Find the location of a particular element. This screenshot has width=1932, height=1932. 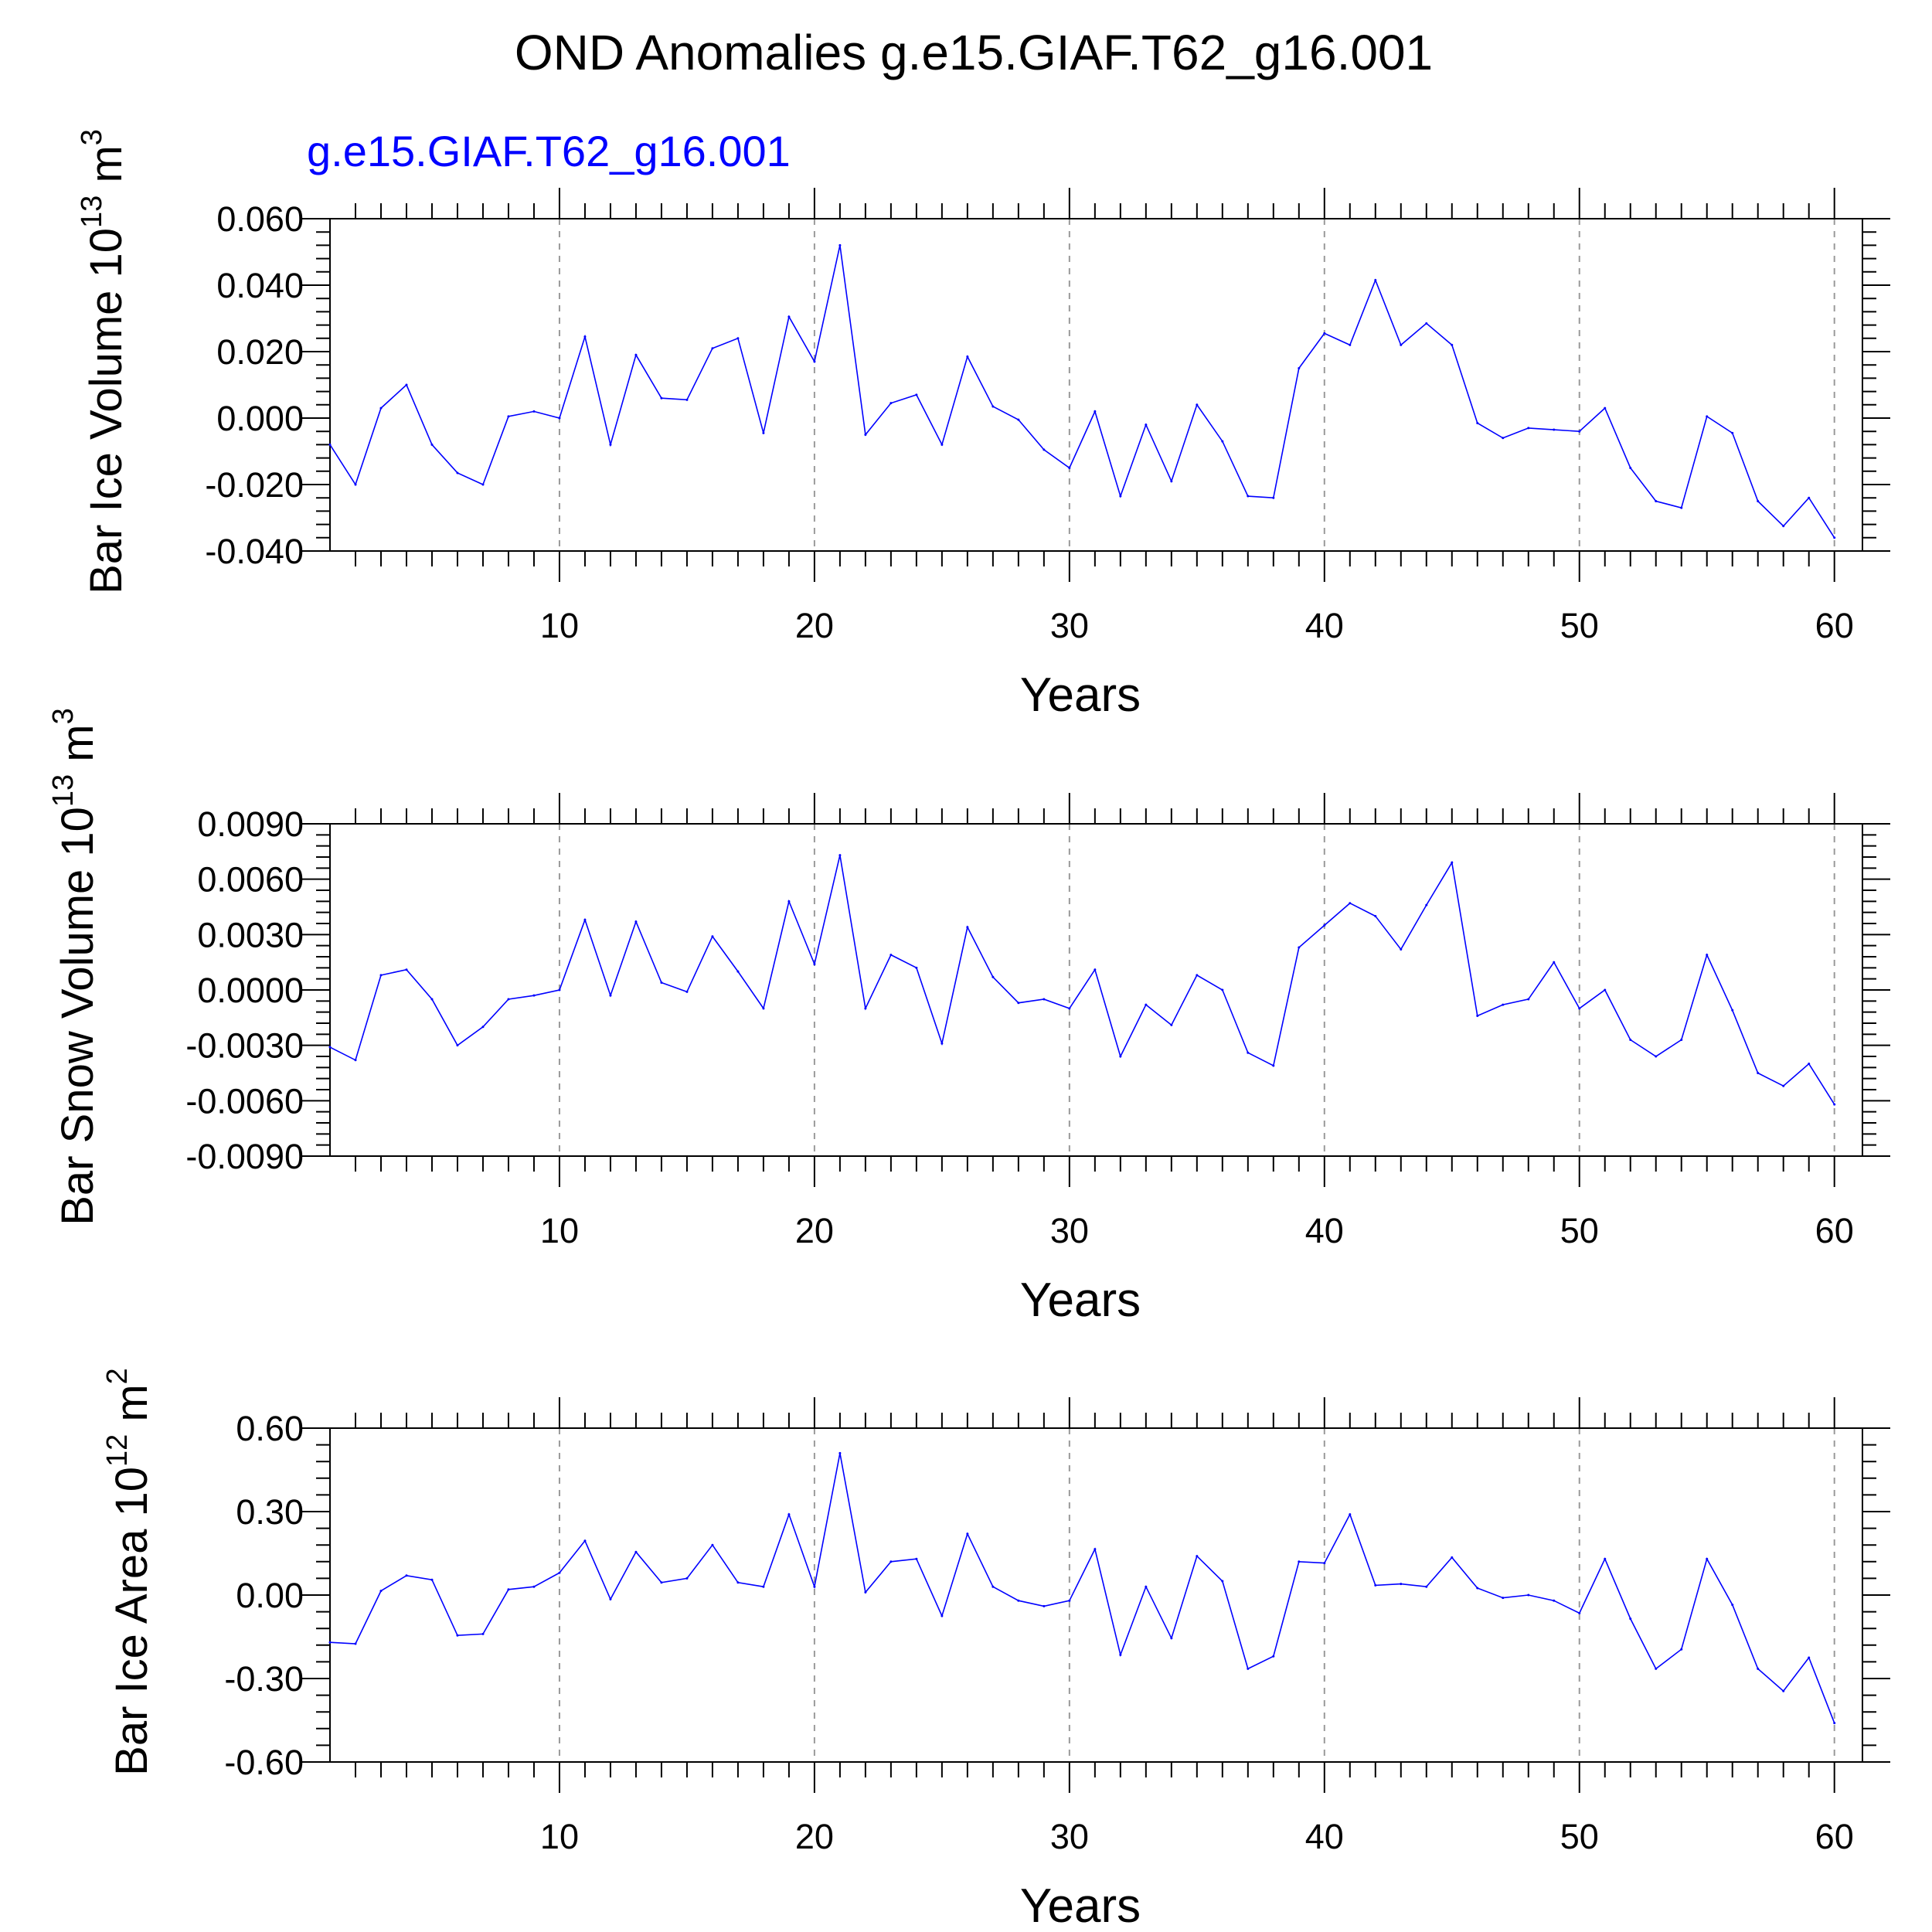

y-axis-title-unit-exp: 3 is located at coordinates (92, 137).